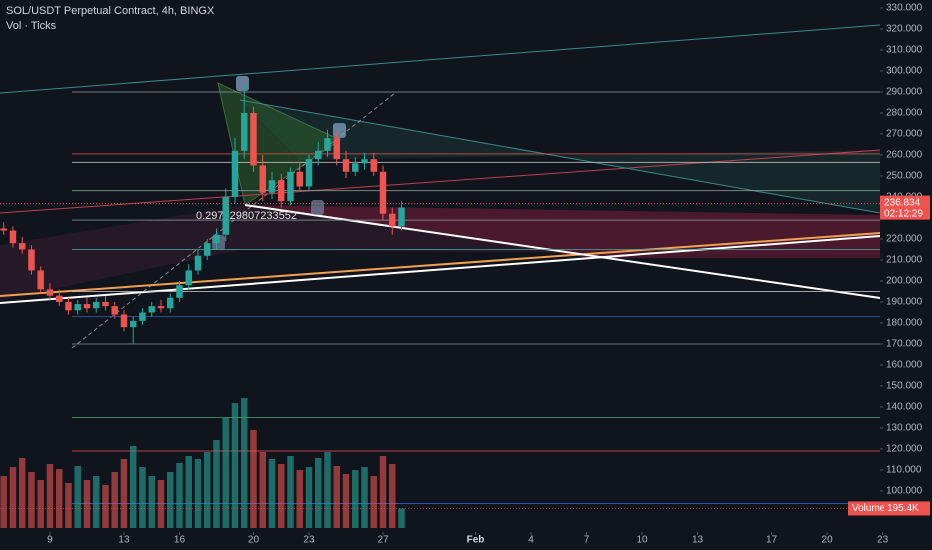 This screenshot has height=550, width=932. Describe the element at coordinates (904, 302) in the screenshot. I see `y-tick-label: 190.000` at that location.